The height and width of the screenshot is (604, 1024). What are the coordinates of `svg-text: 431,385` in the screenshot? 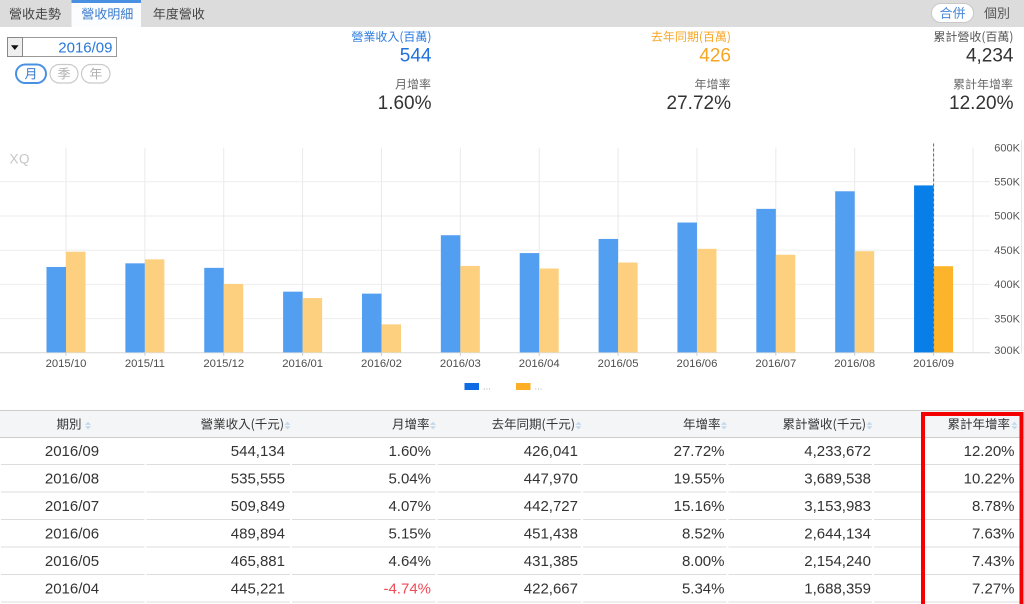 It's located at (551, 561).